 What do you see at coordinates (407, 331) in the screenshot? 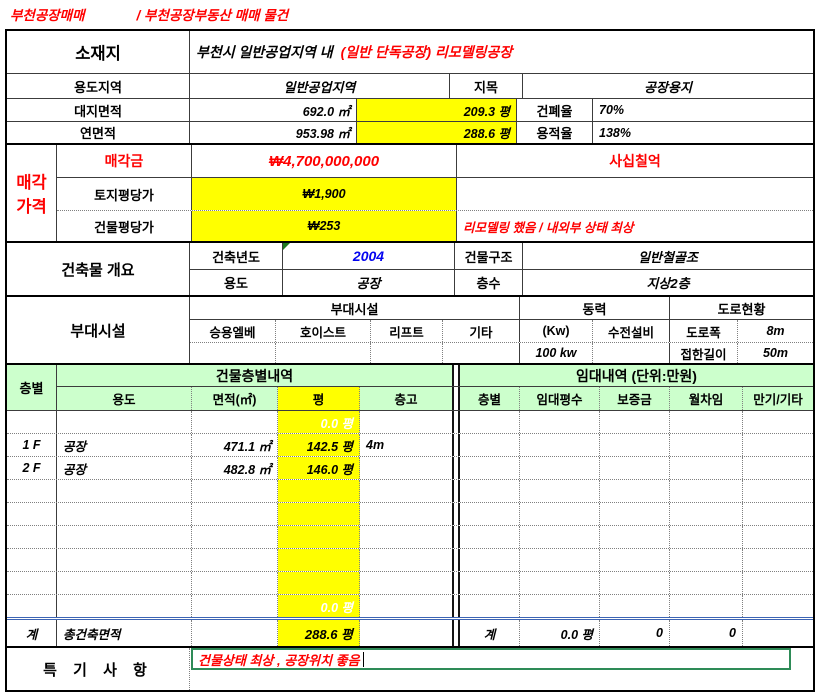
I see `fac-col-lift: 리프트` at bounding box center [407, 331].